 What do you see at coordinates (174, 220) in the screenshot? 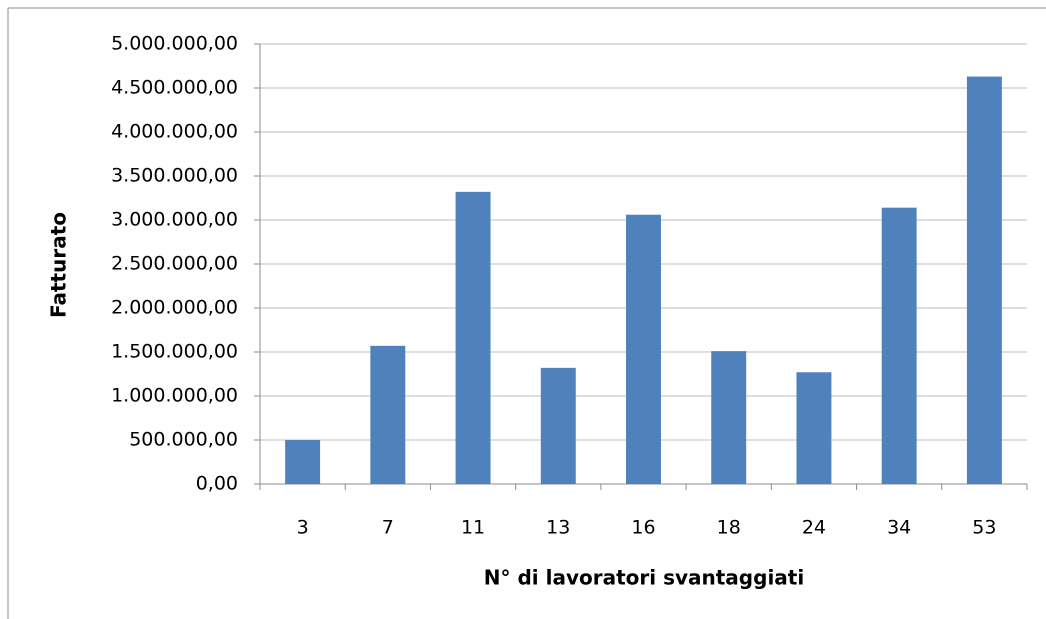
I see `y-tick-label: 3.000.000,00` at bounding box center [174, 220].